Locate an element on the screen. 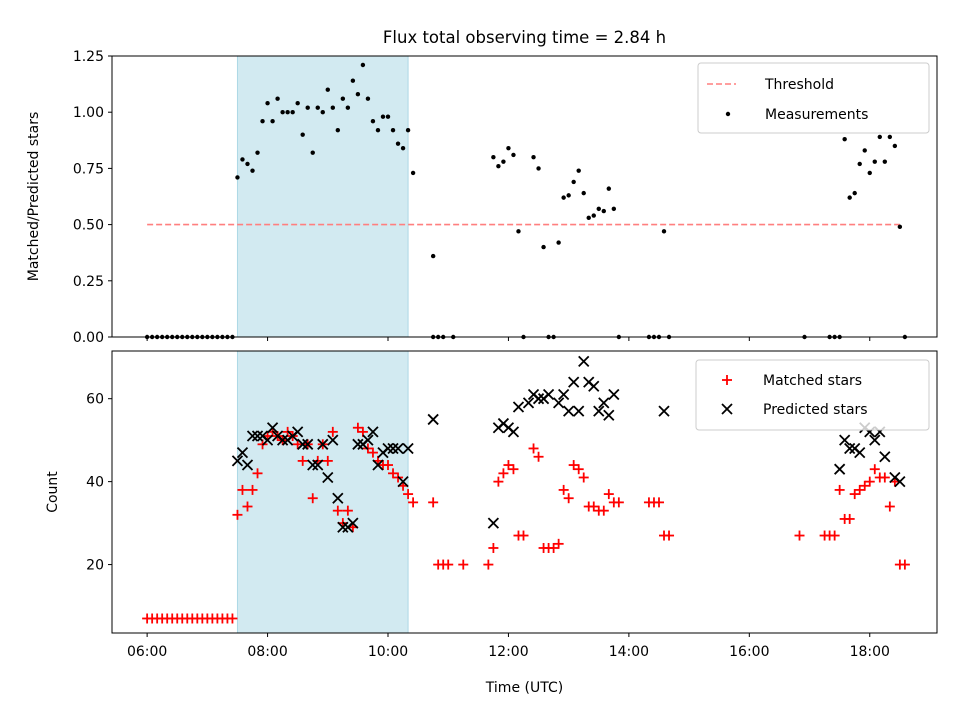  top-highlight-region is located at coordinates (322, 196).